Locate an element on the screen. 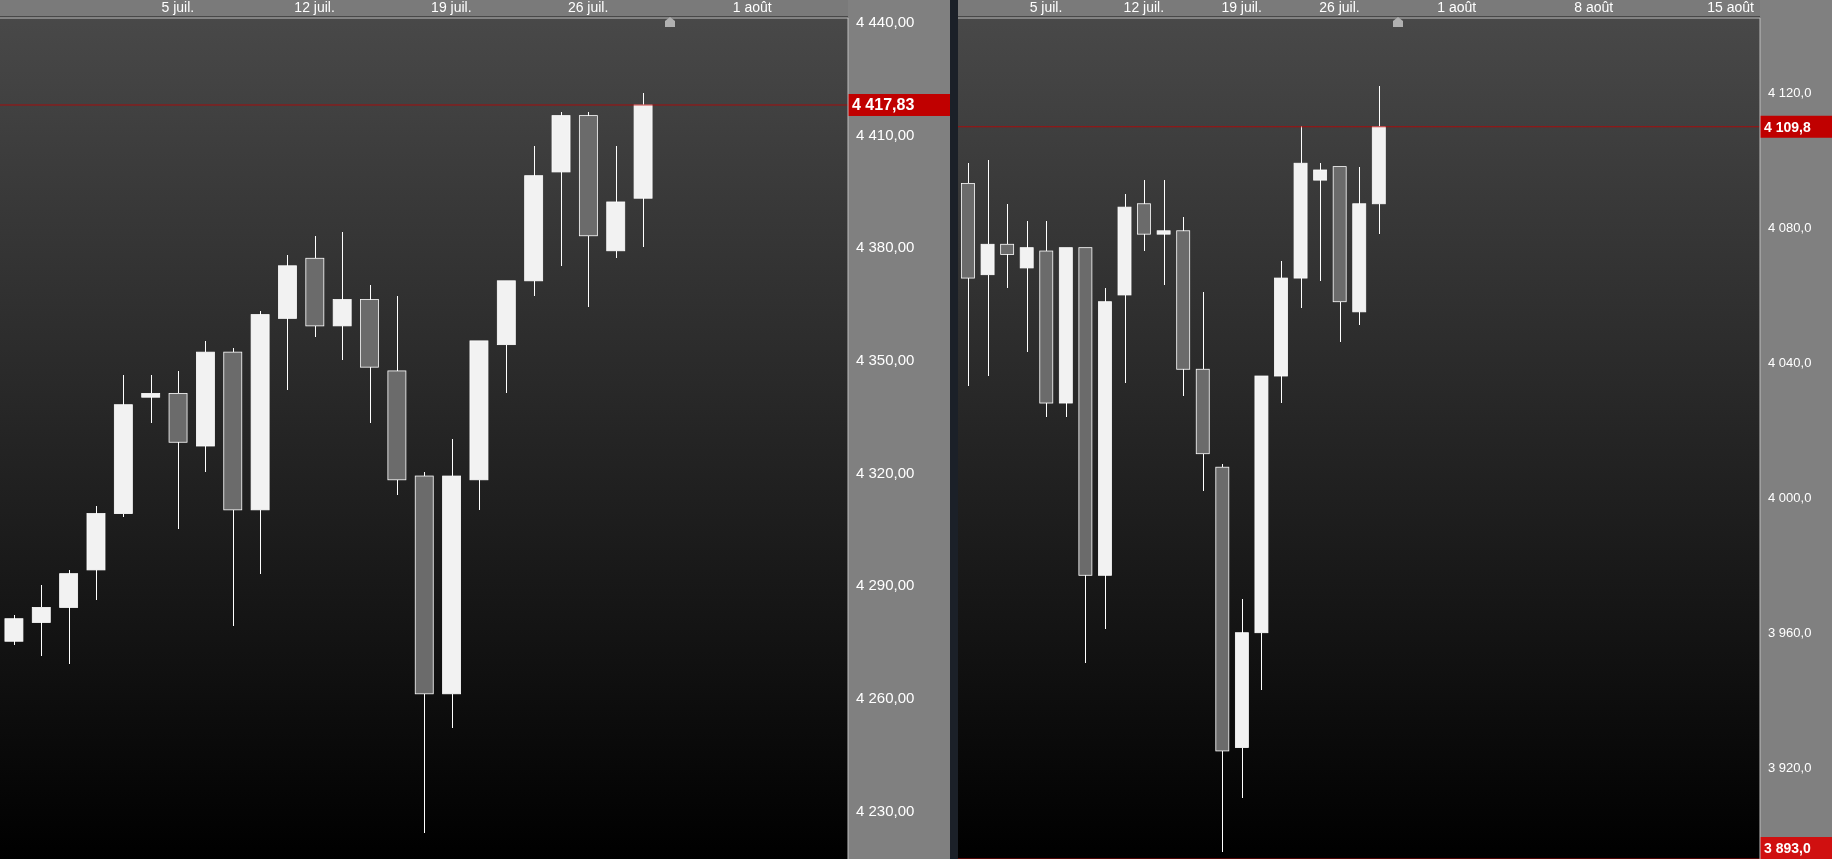  y-tick-label: 4 260,00 is located at coordinates (885, 697).